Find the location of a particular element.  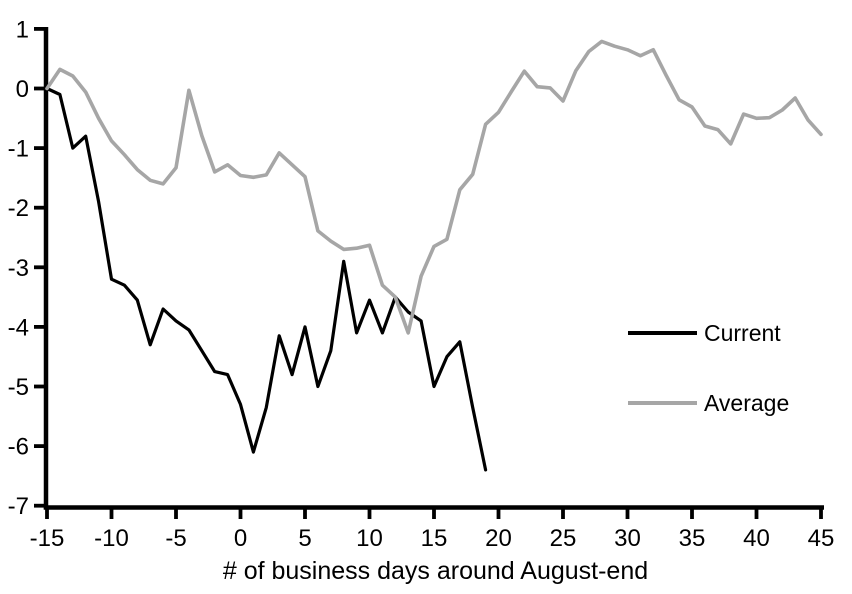

y-tick-label: -7 is located at coordinates (18, 506).